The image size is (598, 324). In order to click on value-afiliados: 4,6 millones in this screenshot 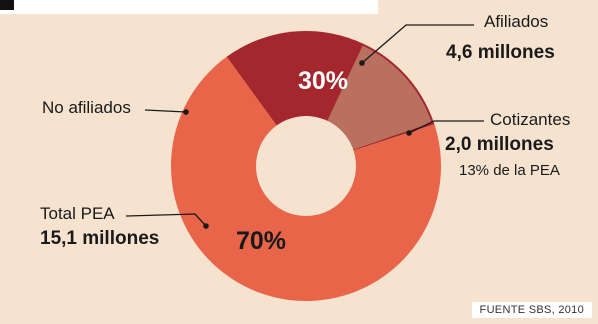, I will do `click(500, 52)`.